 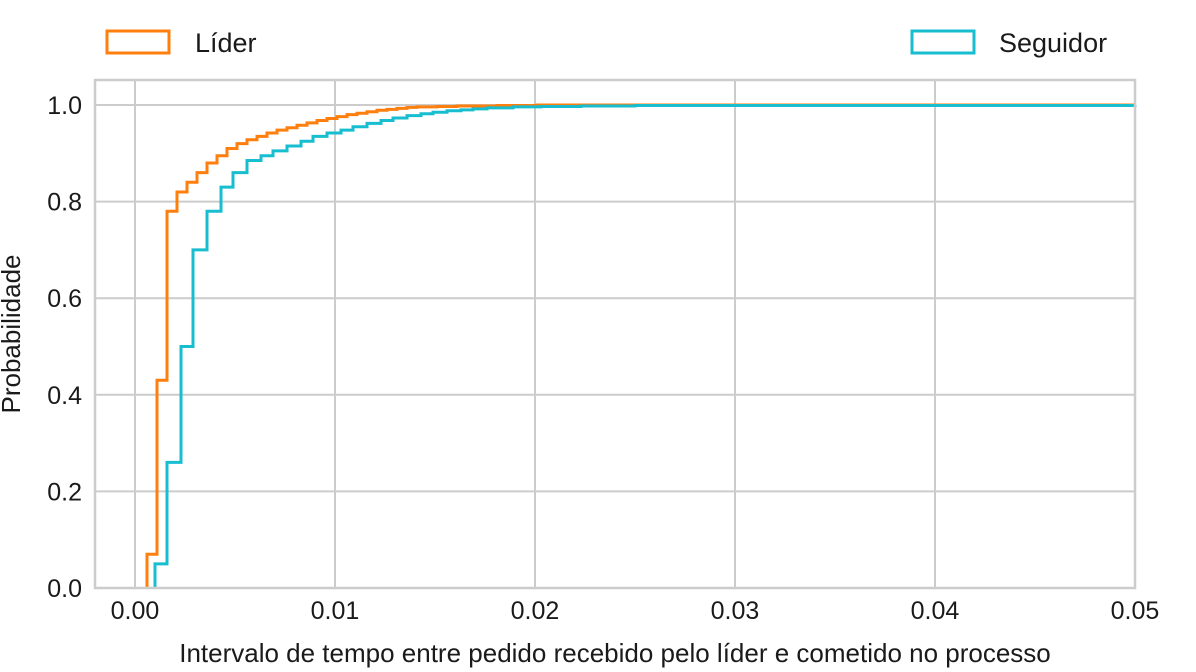 What do you see at coordinates (64, 347) in the screenshot?
I see `y-tick-labels: 0.0 0.2 0.4 0.6 0.8 1.0` at bounding box center [64, 347].